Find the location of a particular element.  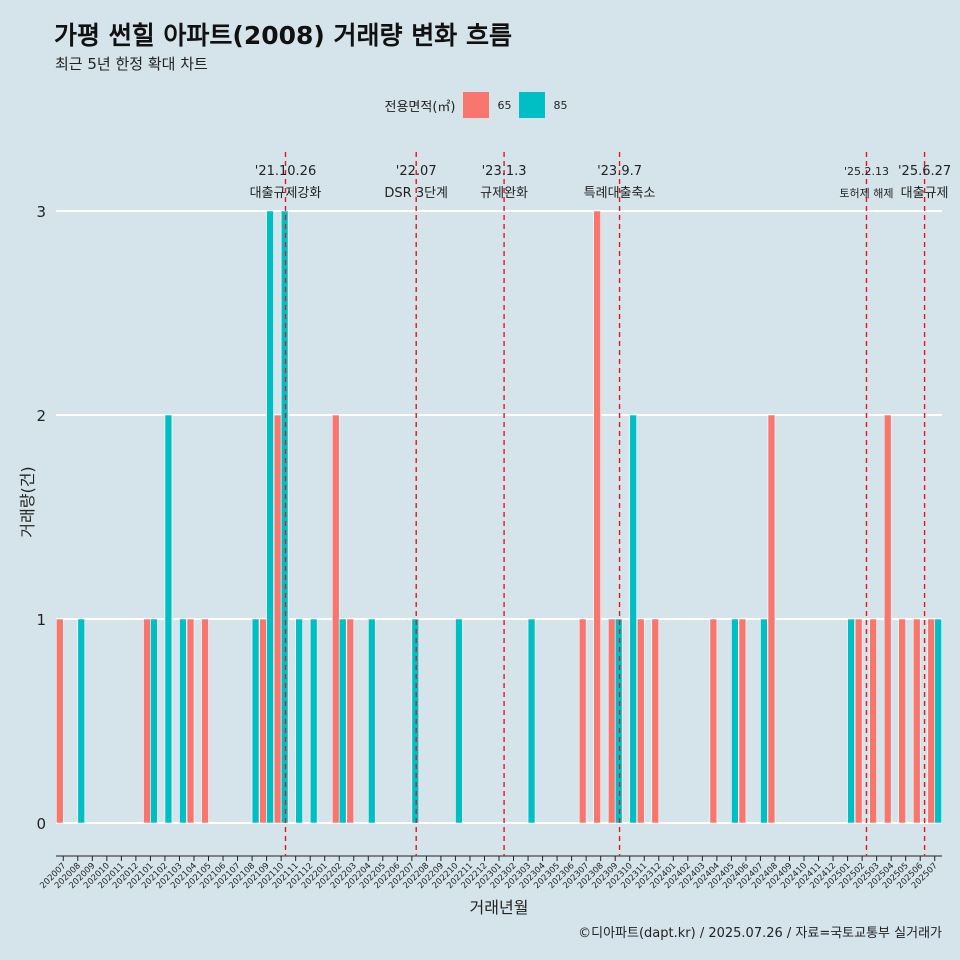

y-tick-label: 1 is located at coordinates (41, 620).